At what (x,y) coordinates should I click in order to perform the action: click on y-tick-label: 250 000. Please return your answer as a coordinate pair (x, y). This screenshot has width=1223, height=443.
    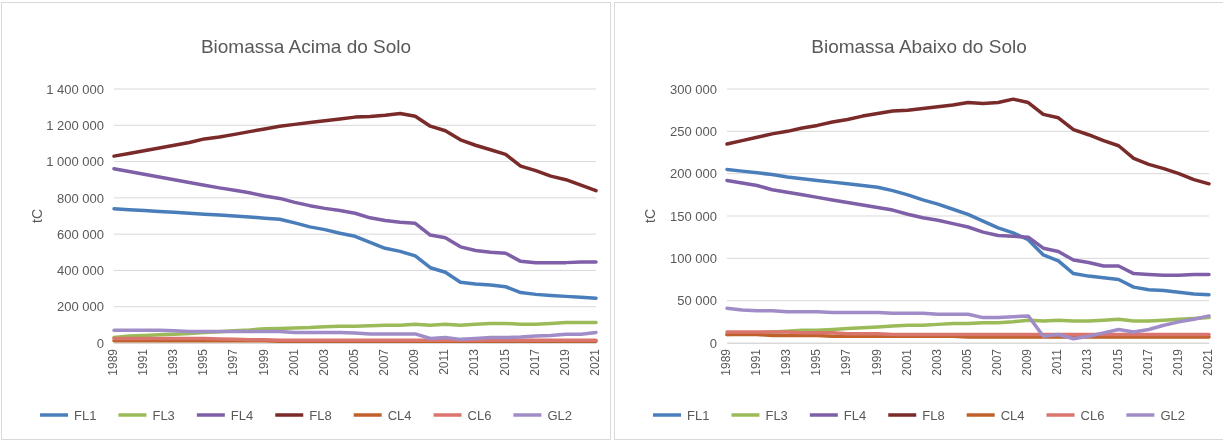
    Looking at the image, I should click on (693, 131).